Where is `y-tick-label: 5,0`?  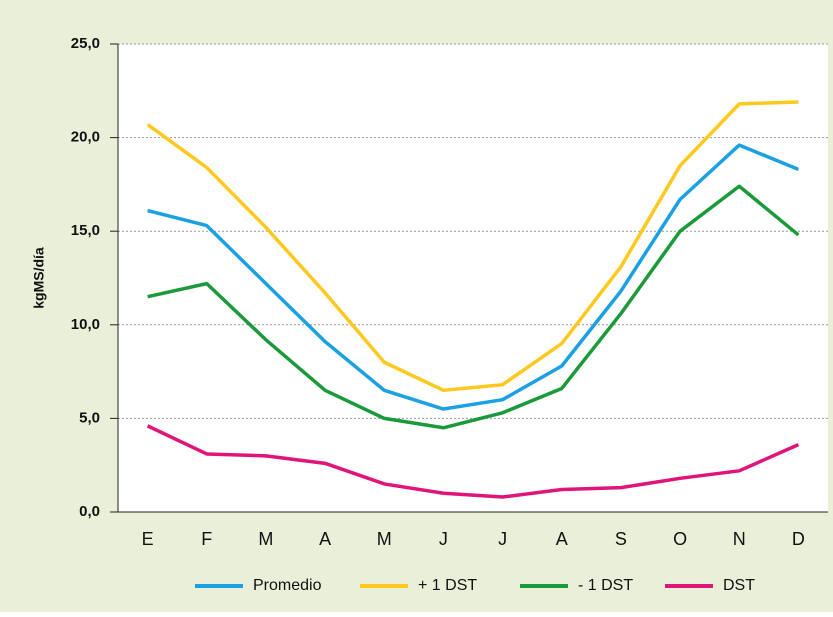
y-tick-label: 5,0 is located at coordinates (89, 417).